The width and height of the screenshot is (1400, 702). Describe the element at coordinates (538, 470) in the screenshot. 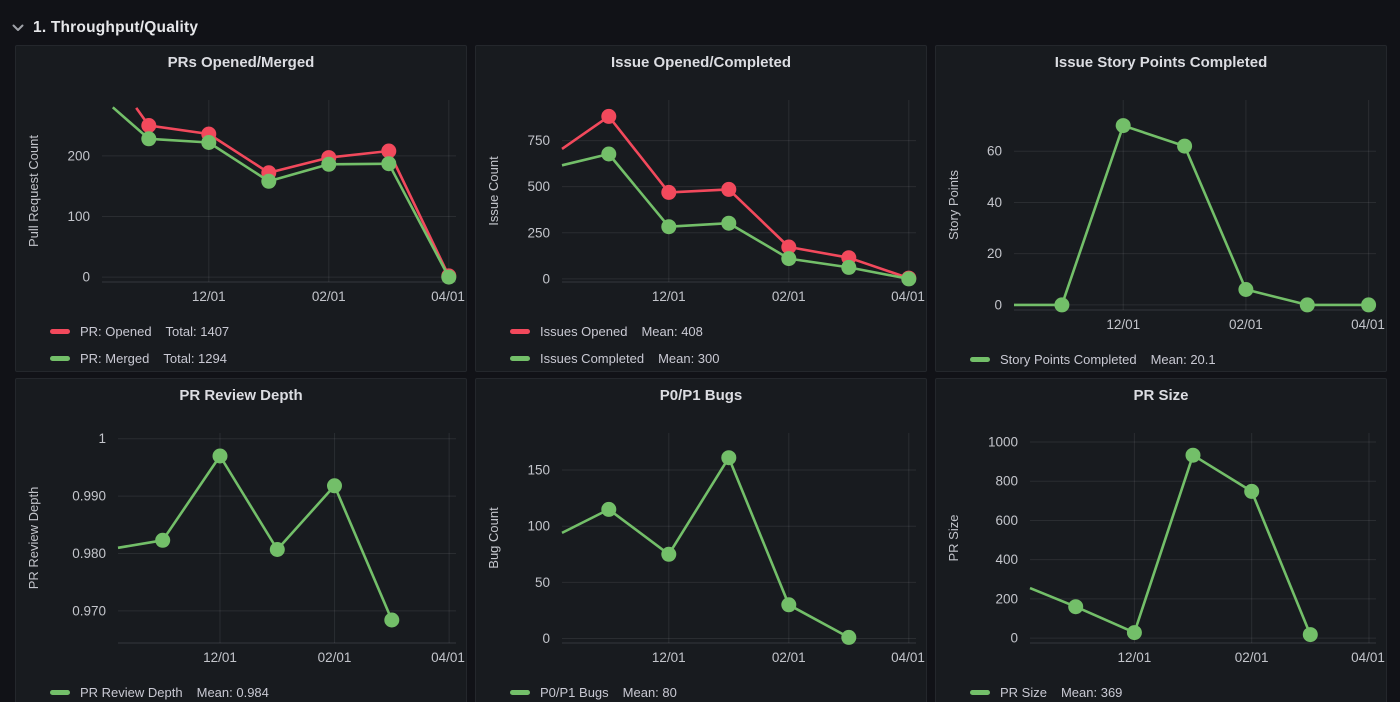

I see `y-tick-label: 150` at that location.